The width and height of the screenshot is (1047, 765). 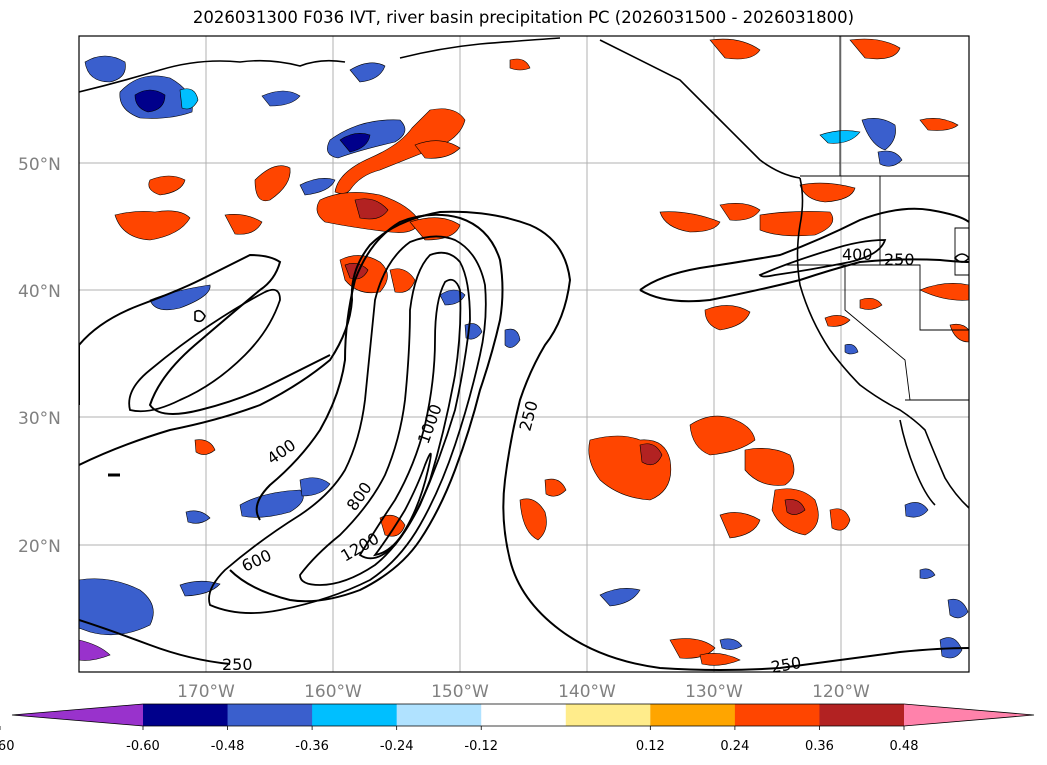 I want to click on contour-label: 400, so click(x=857, y=254).